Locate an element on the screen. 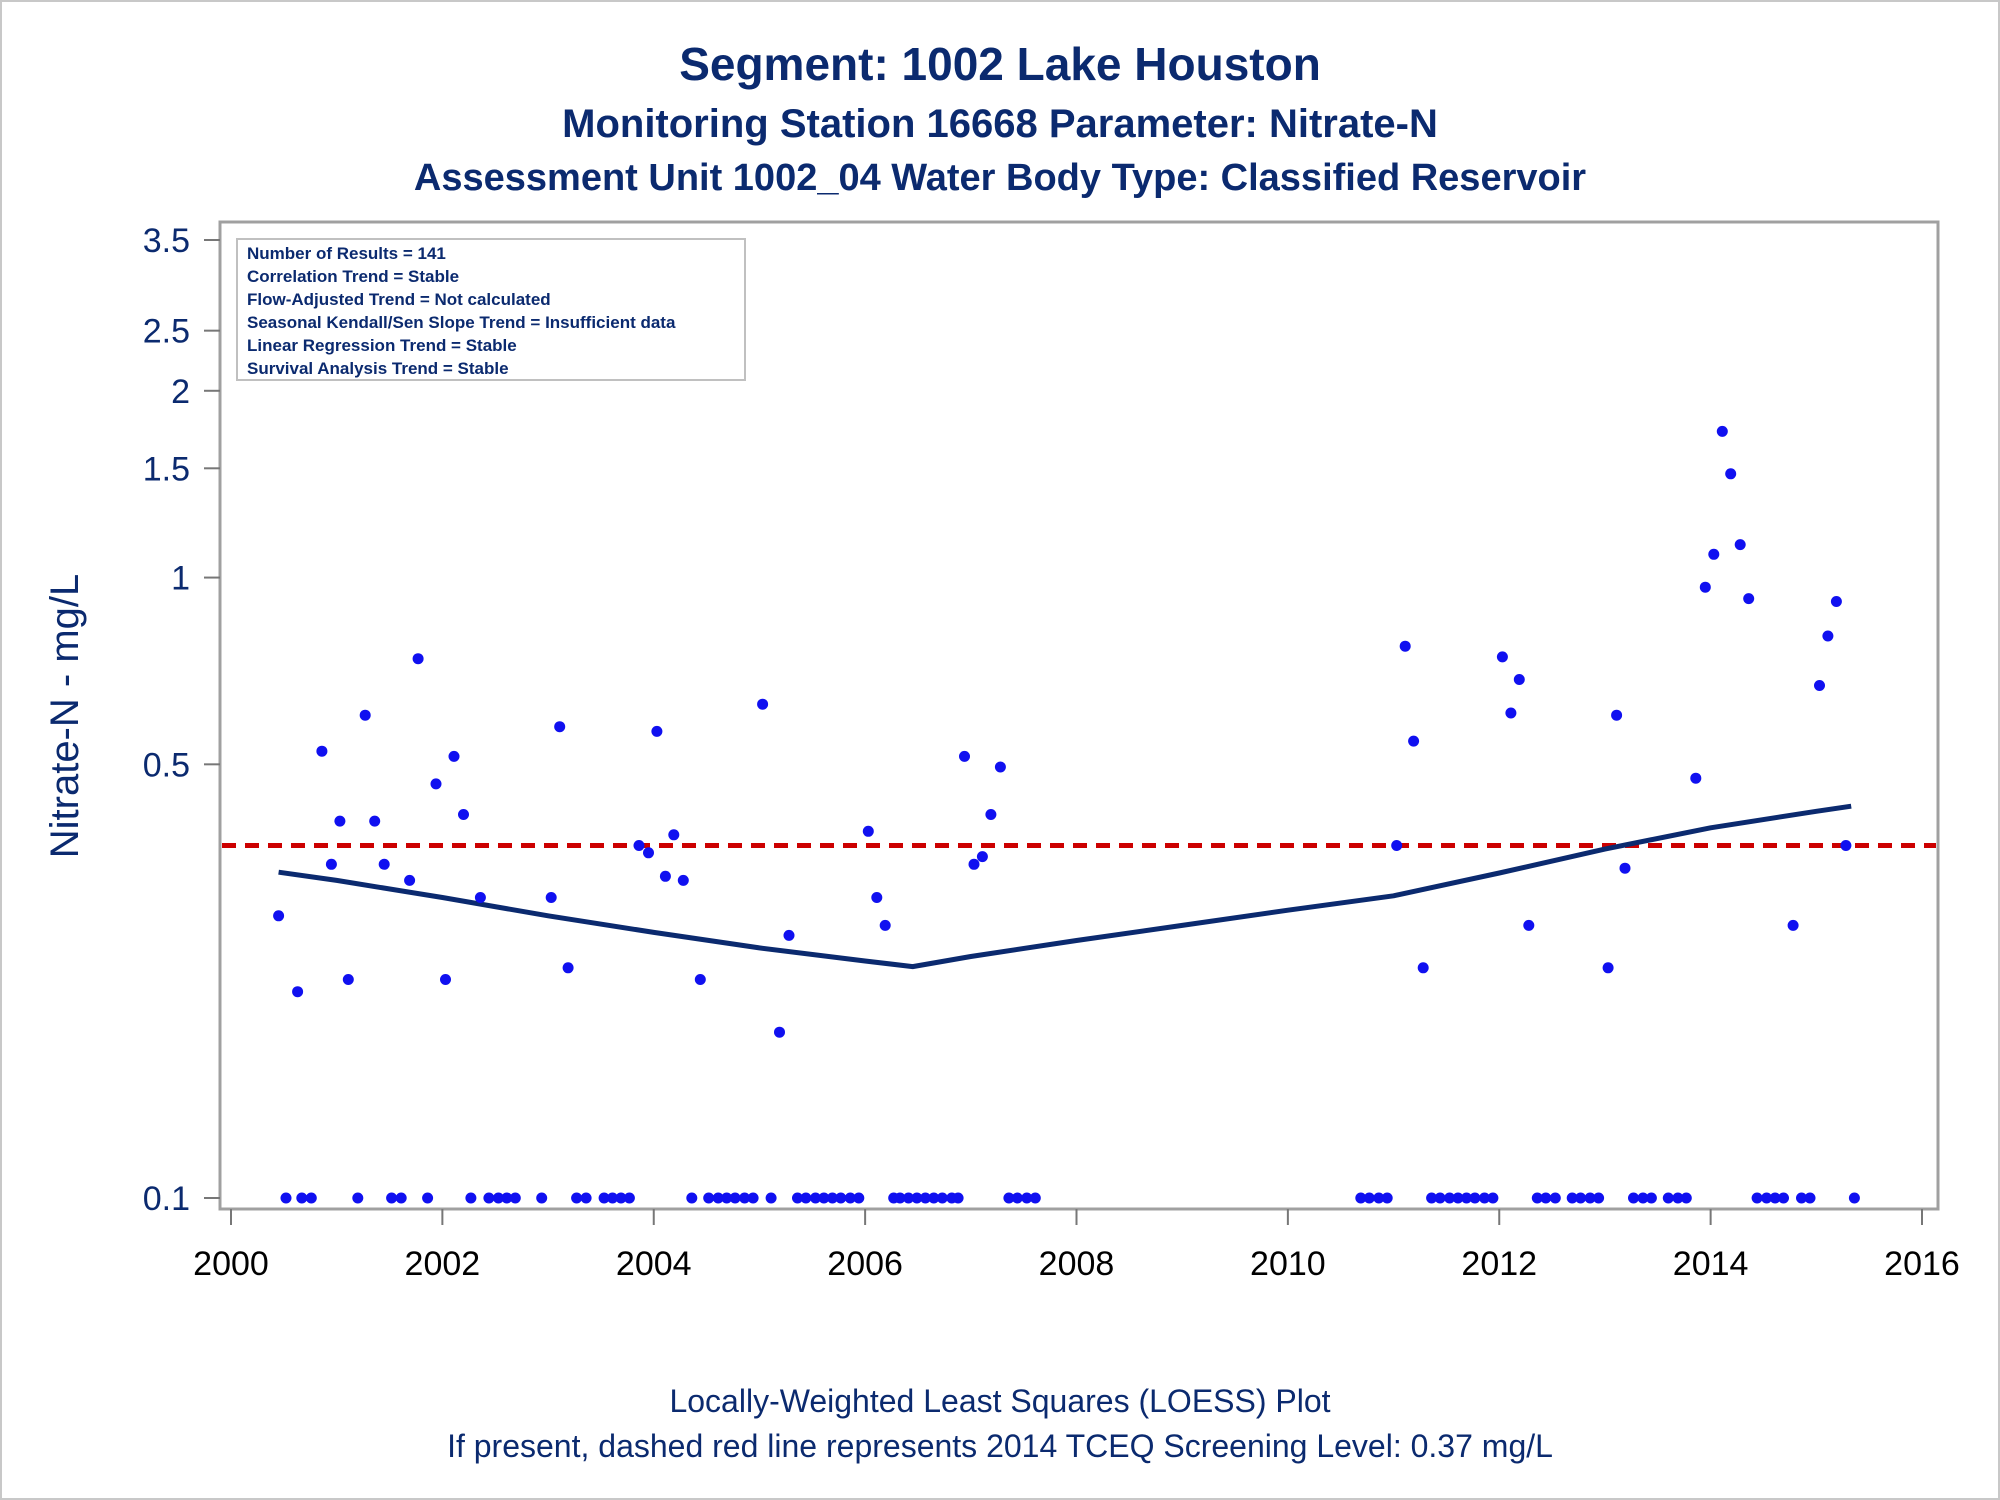 The image size is (2000, 1500). y-tick-label-1: 0.5 is located at coordinates (166, 765).